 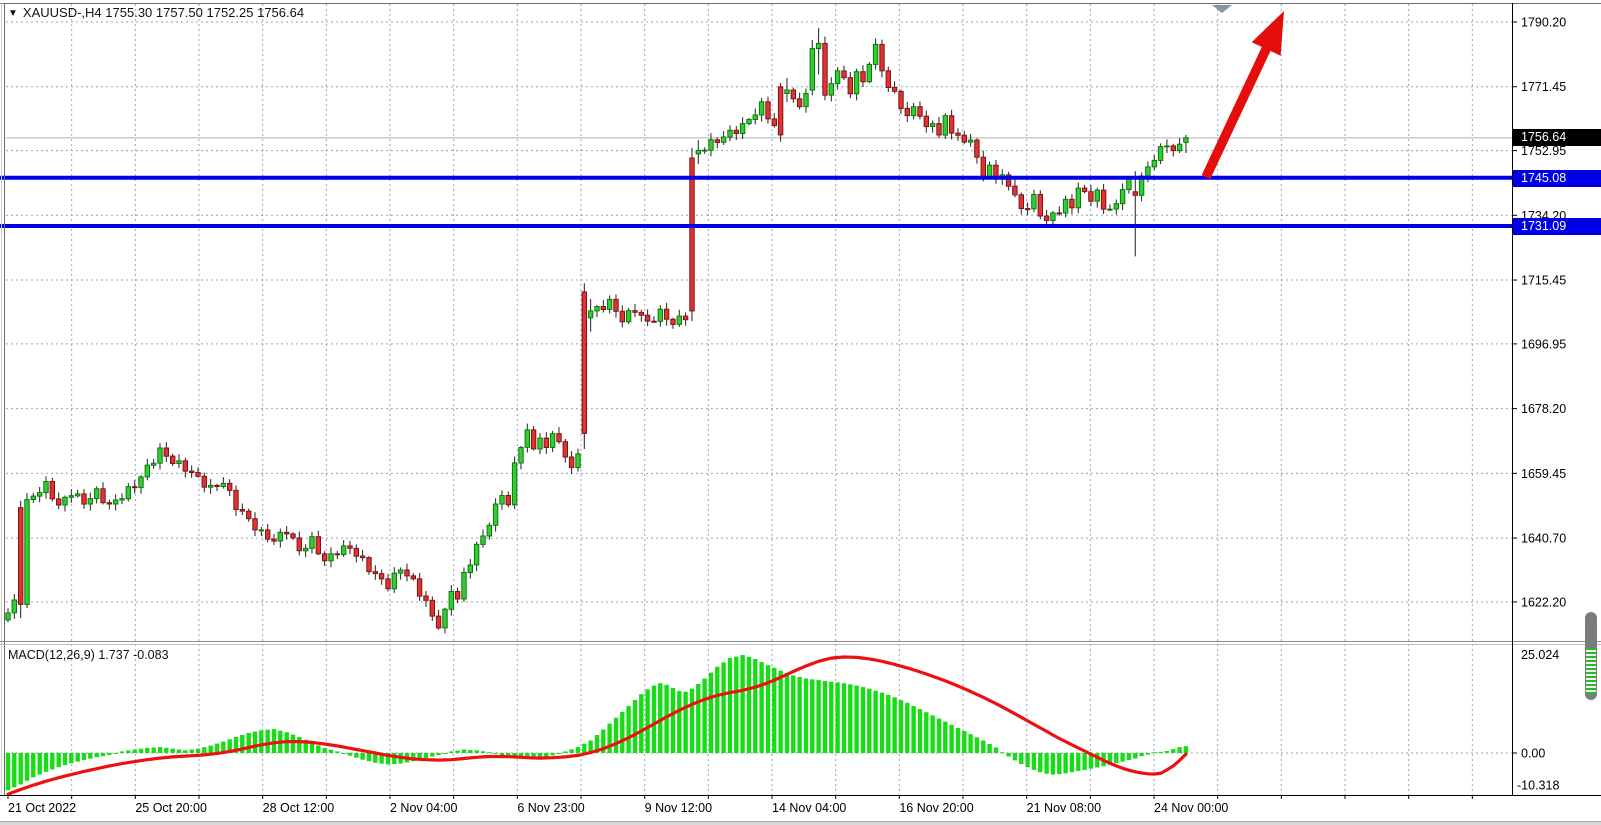 What do you see at coordinates (1237, 110) in the screenshot?
I see `trend-arrow-shaft` at bounding box center [1237, 110].